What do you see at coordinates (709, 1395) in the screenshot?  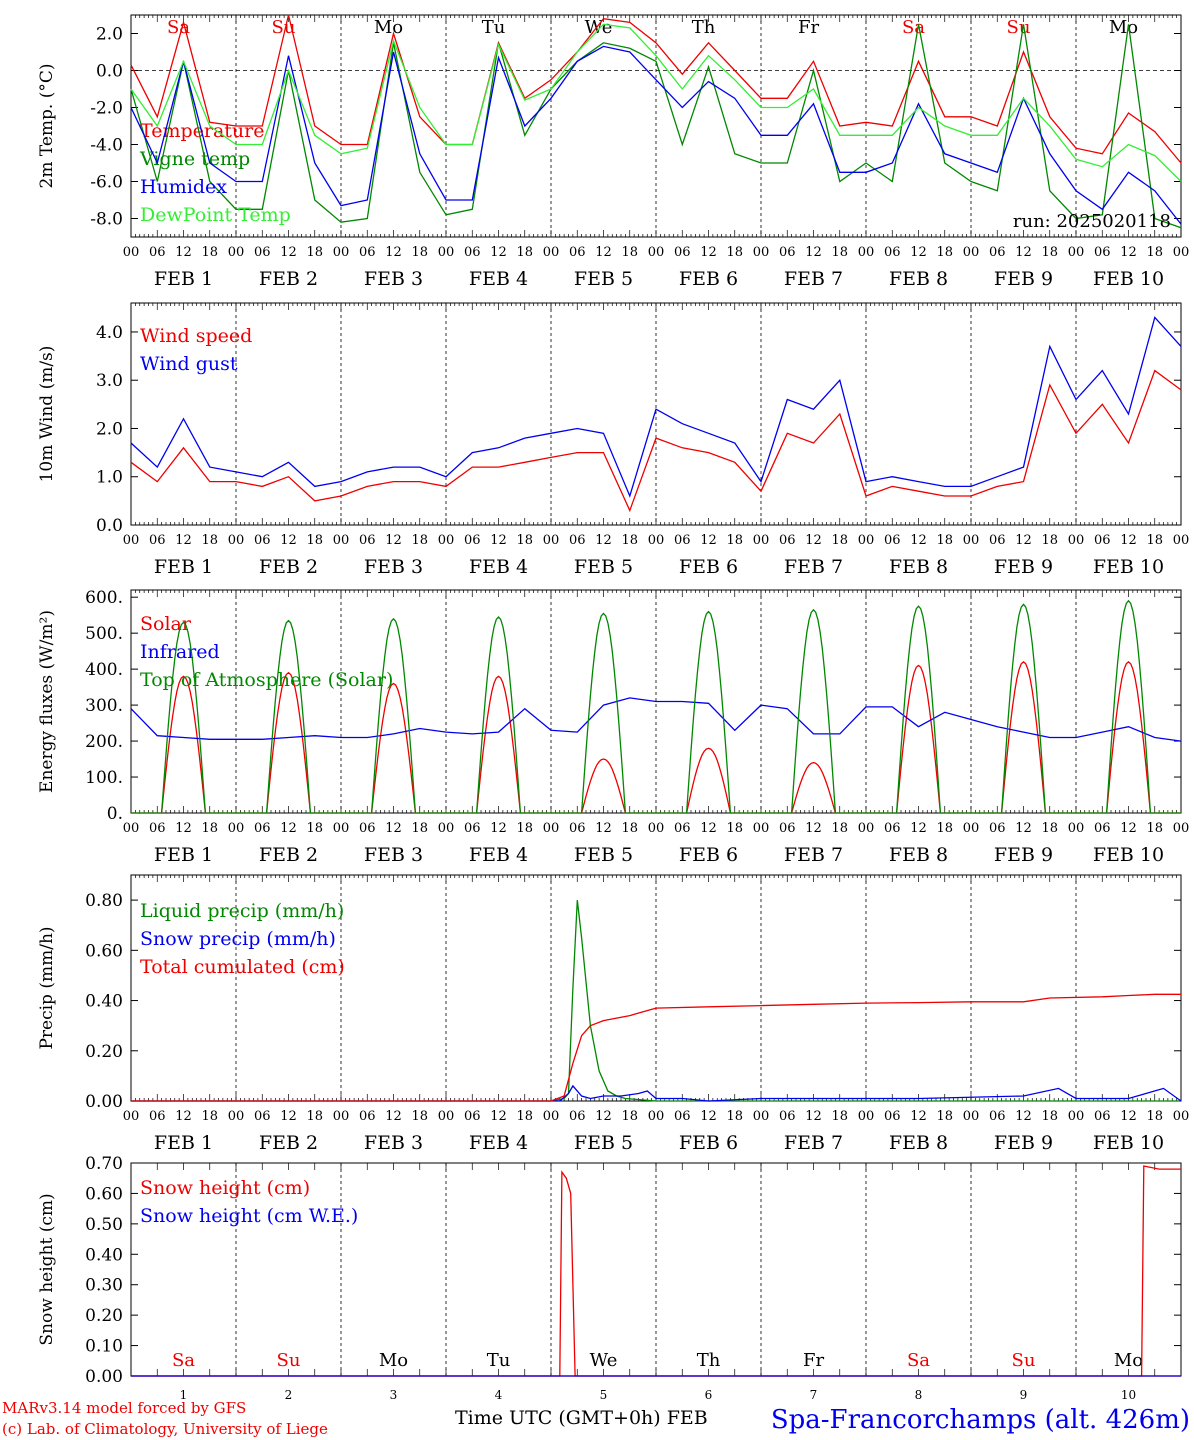 I see `day-number-label: 6` at bounding box center [709, 1395].